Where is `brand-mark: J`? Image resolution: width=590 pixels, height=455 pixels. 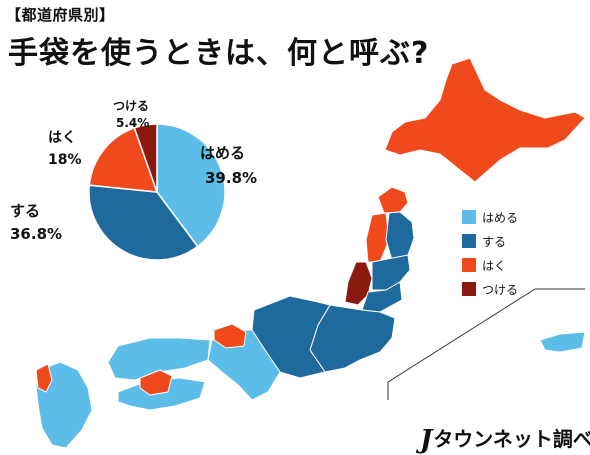 brand-mark: J is located at coordinates (426, 440).